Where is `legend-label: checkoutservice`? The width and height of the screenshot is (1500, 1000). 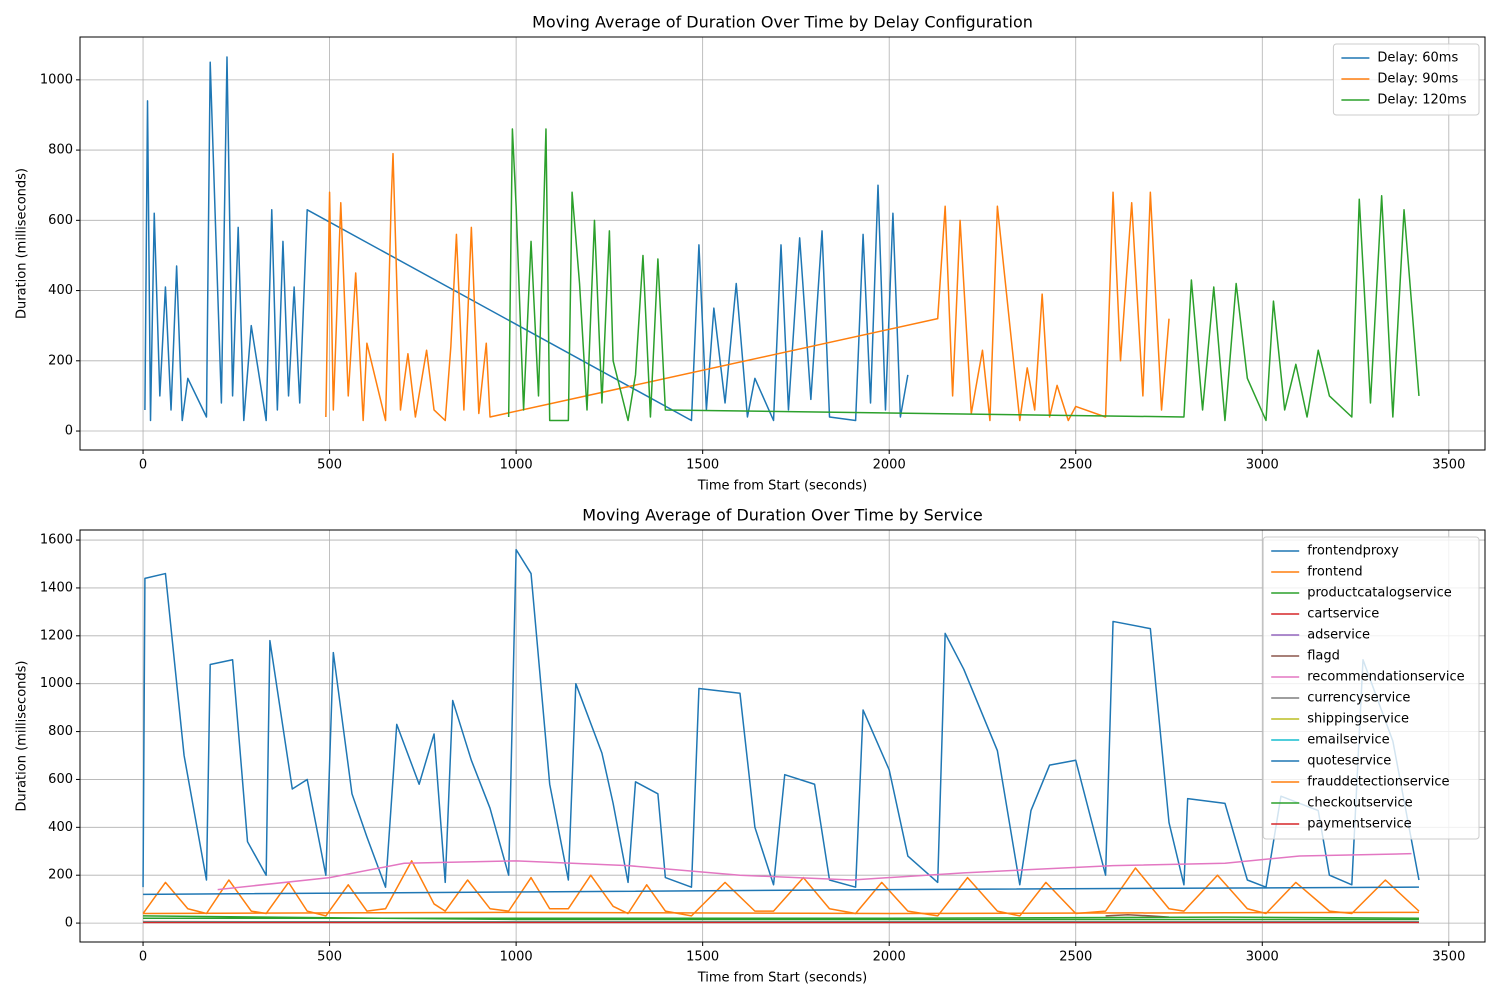 legend-label: checkoutservice is located at coordinates (1359, 803).